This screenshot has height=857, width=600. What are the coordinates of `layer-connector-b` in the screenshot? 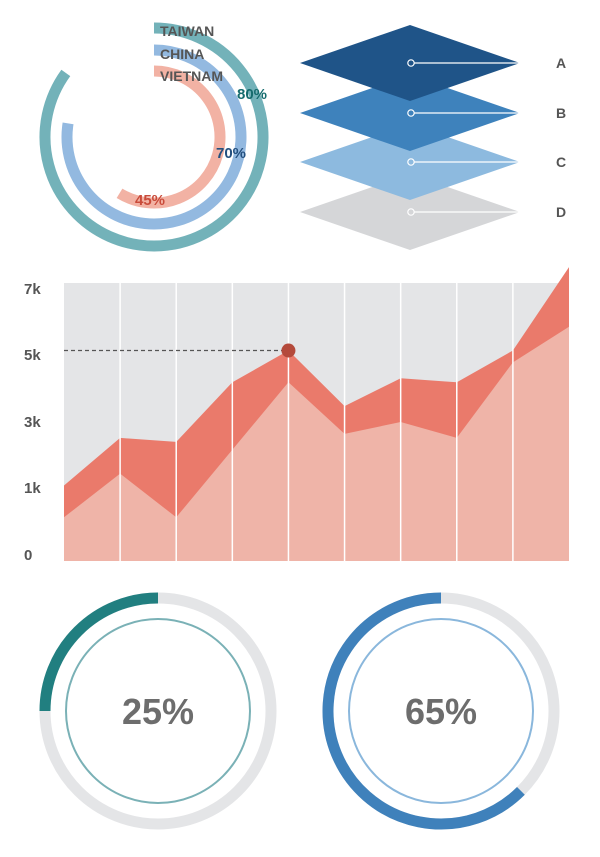 It's located at (476, 113).